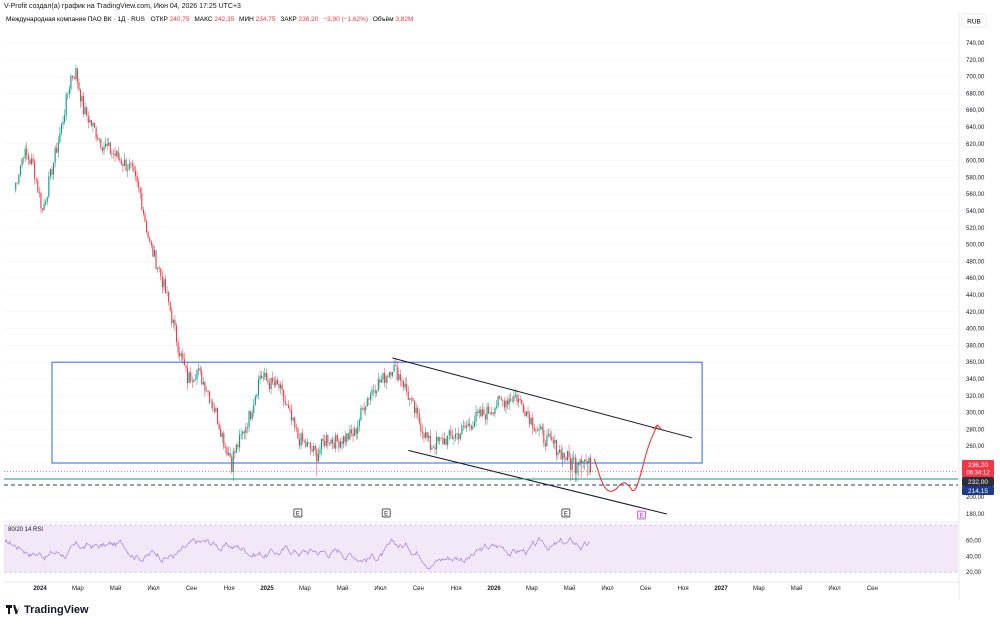  I want to click on dividend-marker, so click(641, 515).